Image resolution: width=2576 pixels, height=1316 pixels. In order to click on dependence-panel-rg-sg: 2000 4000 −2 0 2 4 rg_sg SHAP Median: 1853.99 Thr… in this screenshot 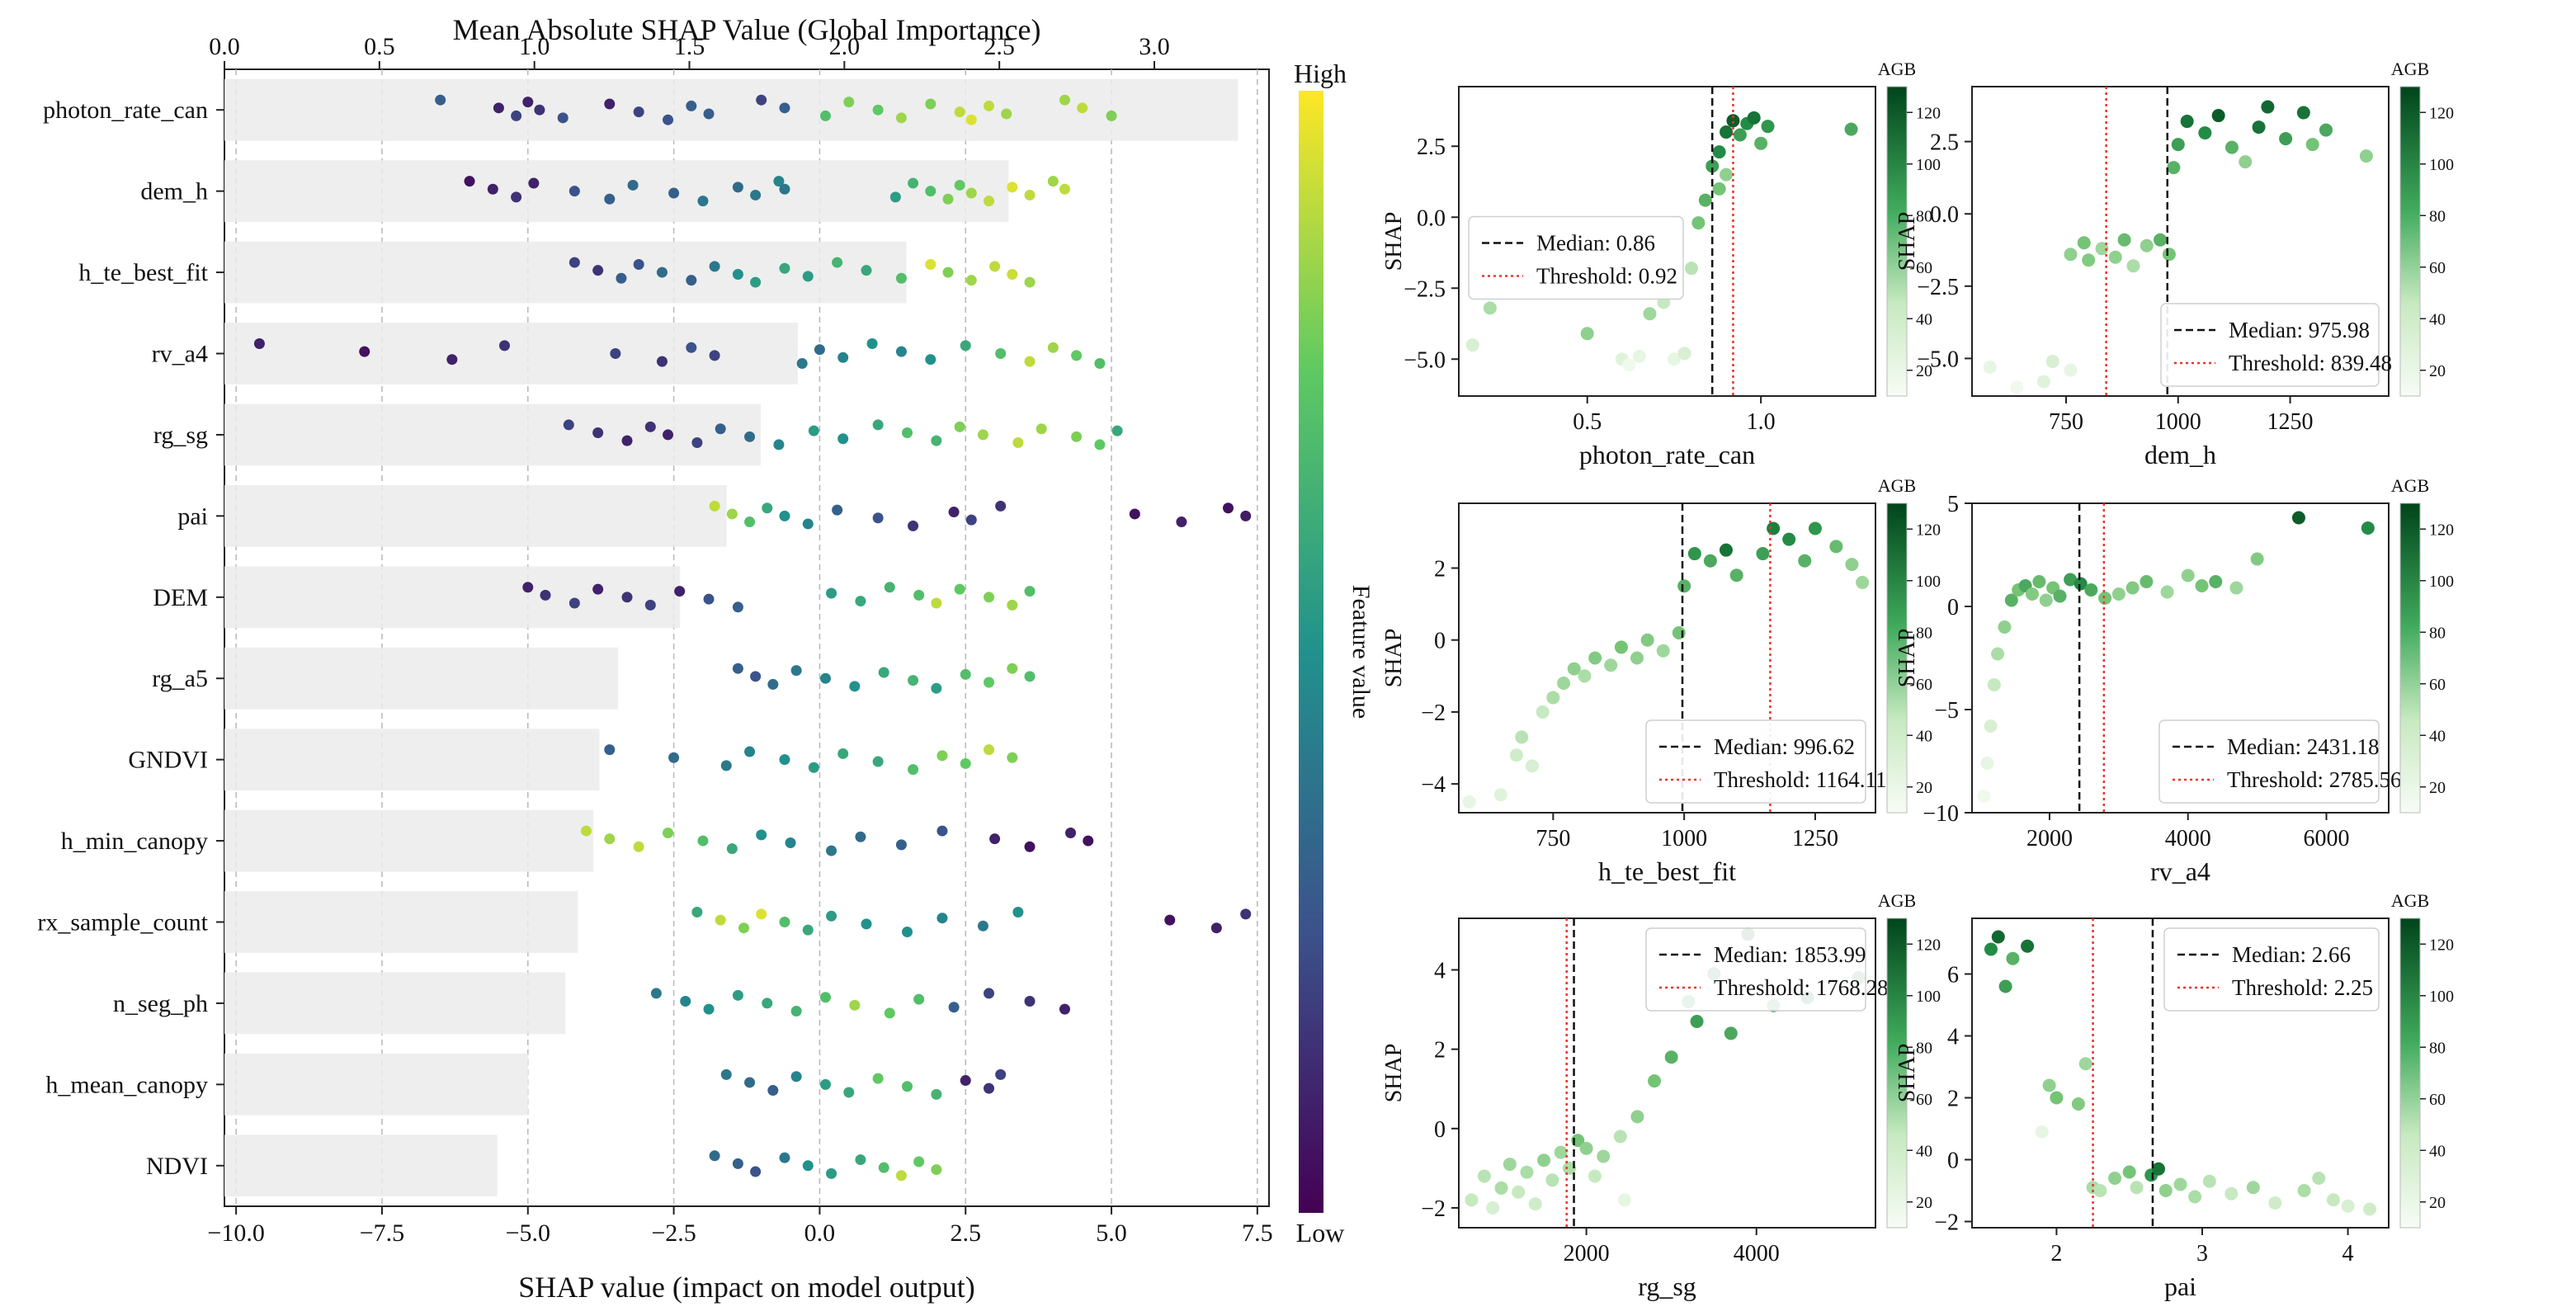, I will do `click(1661, 1095)`.